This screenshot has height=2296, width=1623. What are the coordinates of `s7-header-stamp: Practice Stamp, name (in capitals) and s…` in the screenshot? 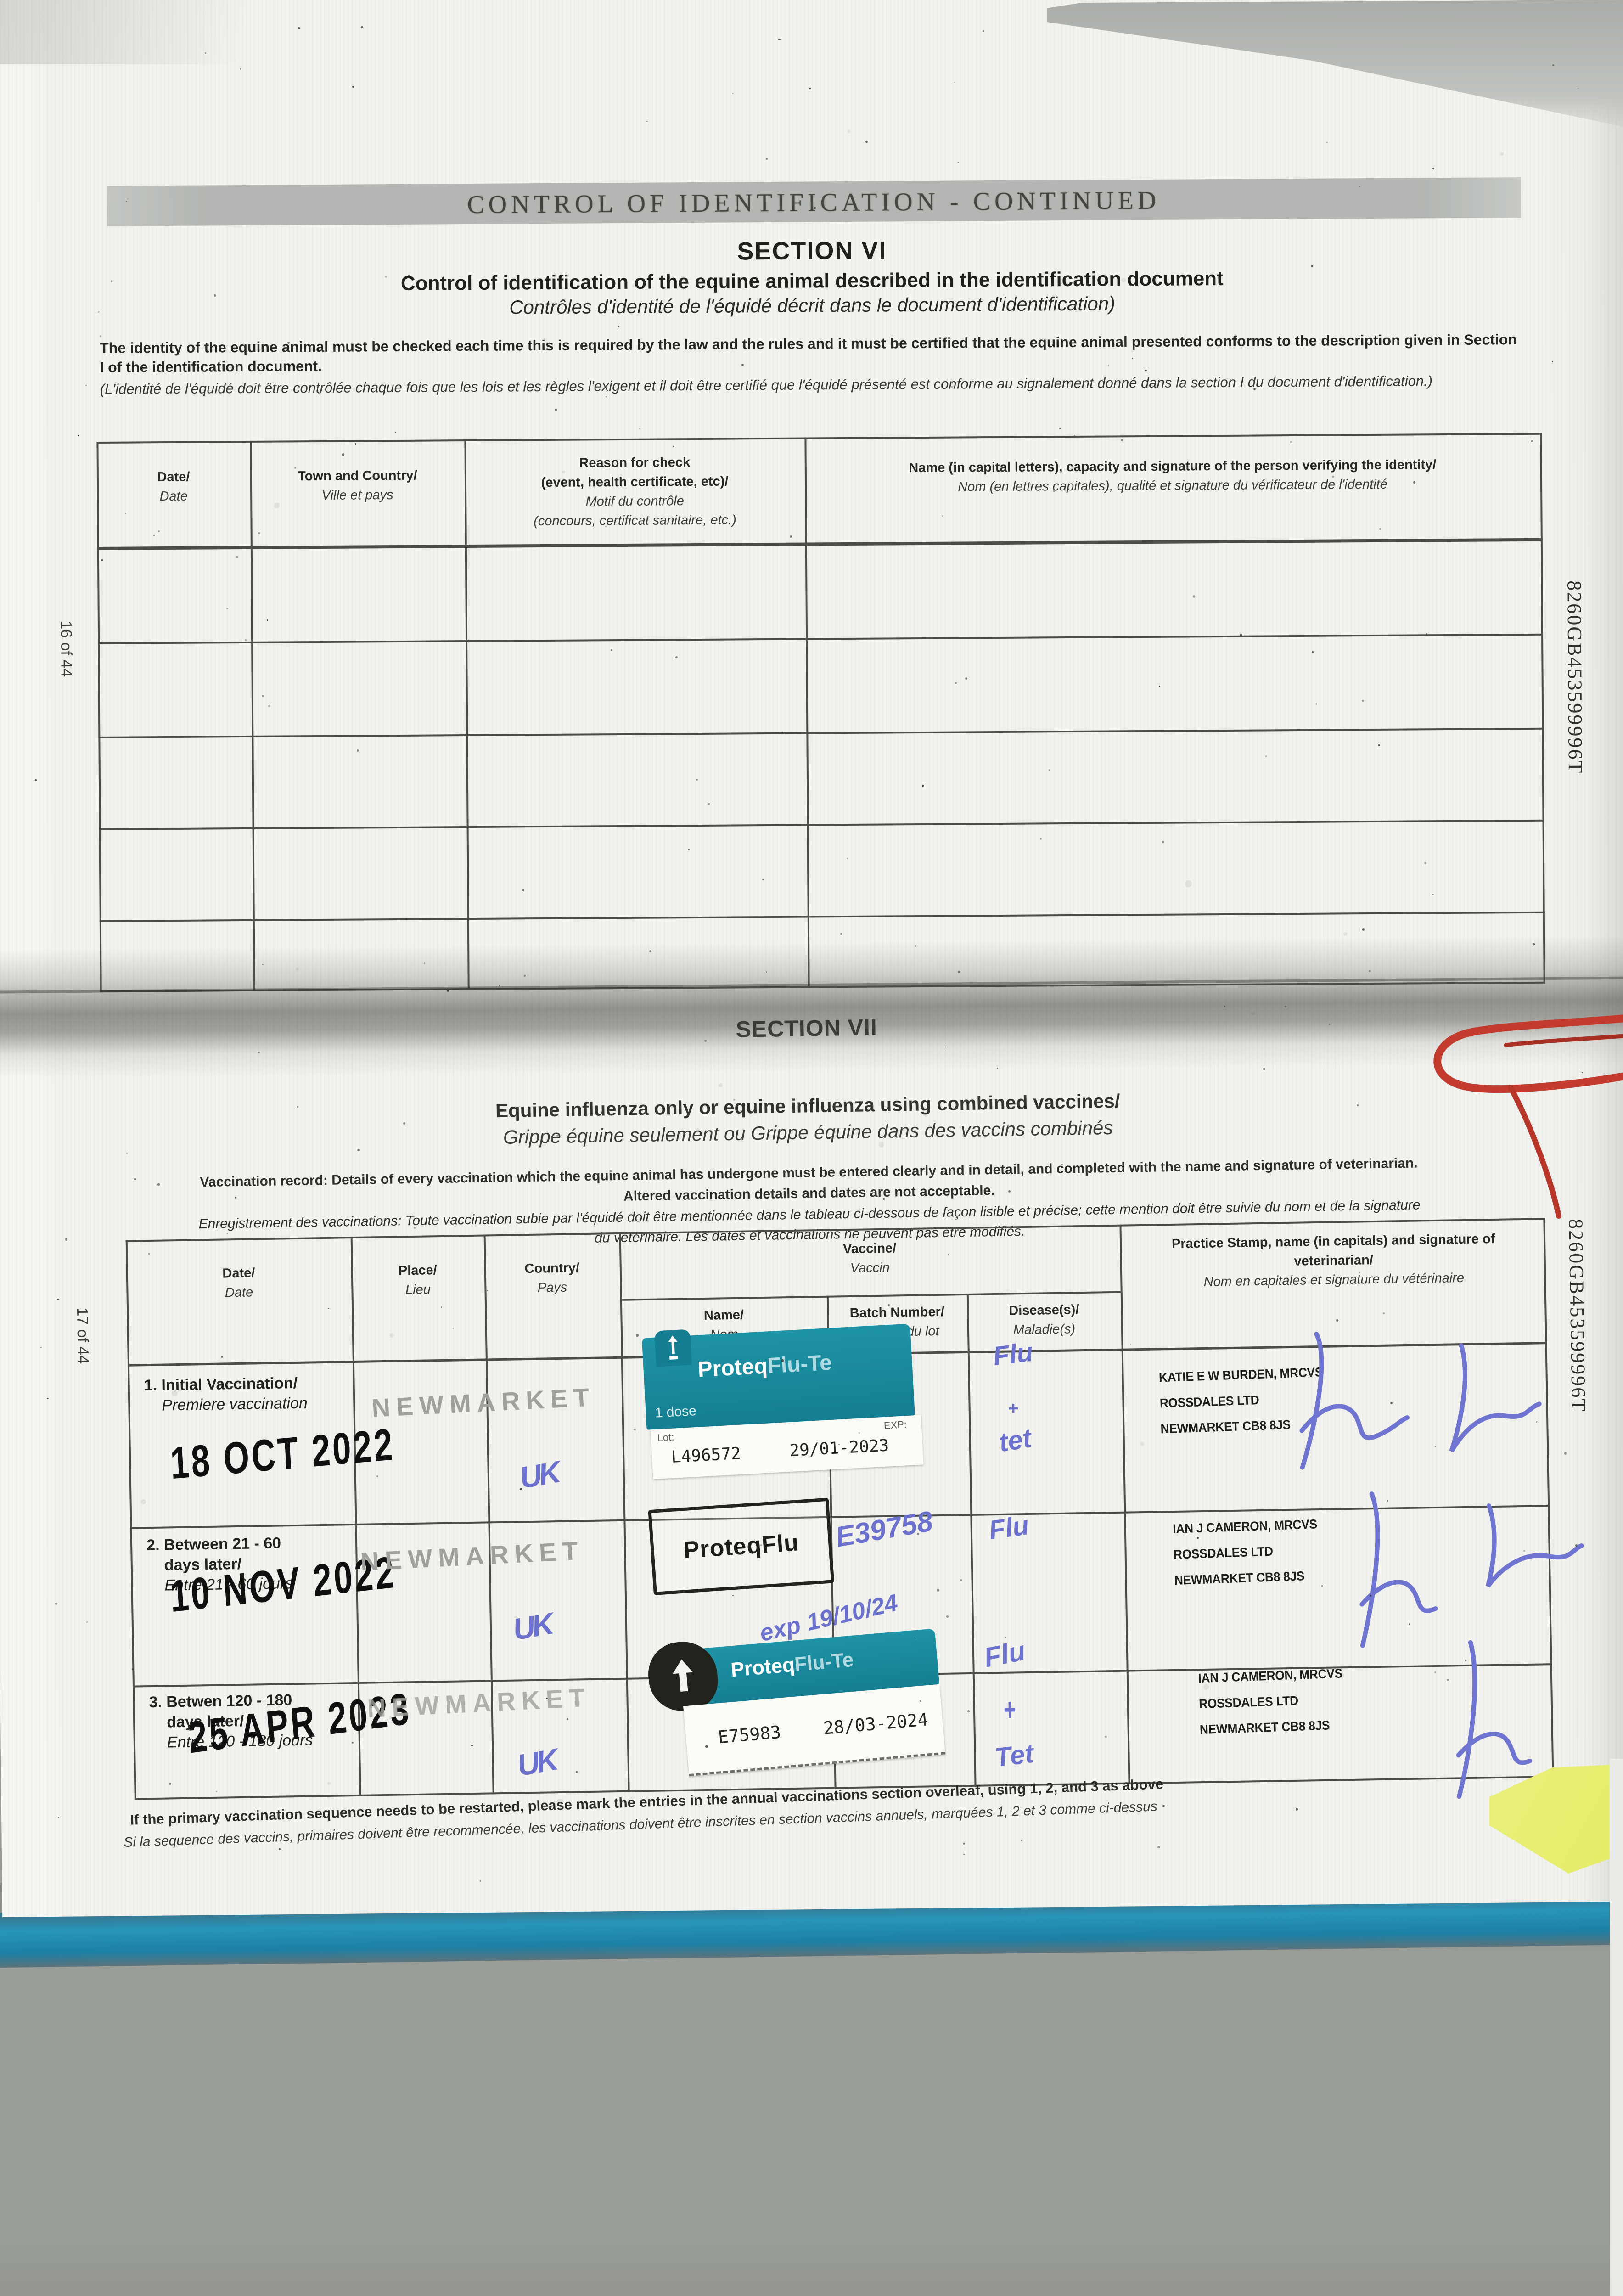 It's located at (1333, 1261).